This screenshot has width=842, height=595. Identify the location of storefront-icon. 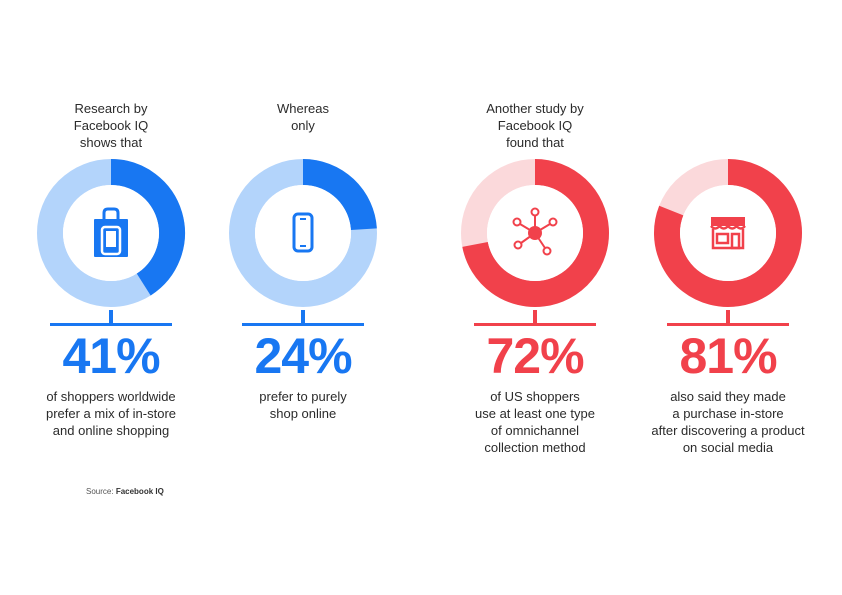
(728, 233).